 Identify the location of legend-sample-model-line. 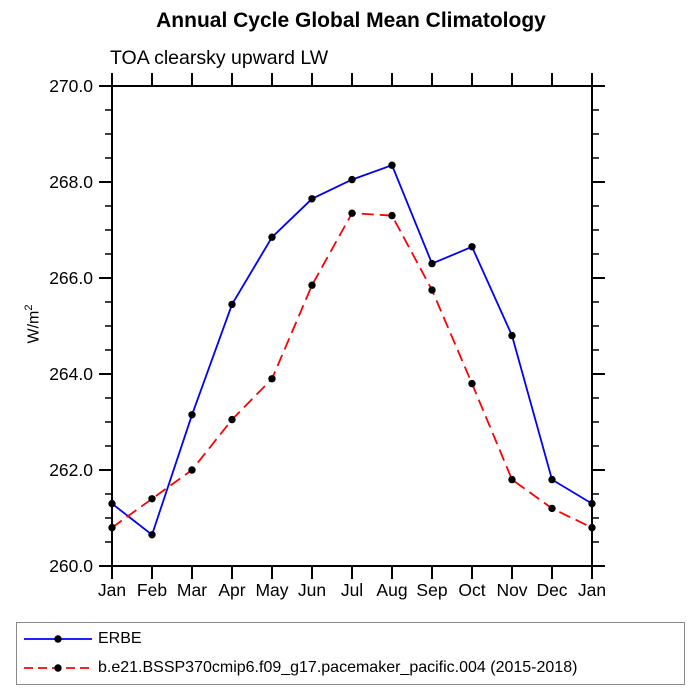
(58, 667).